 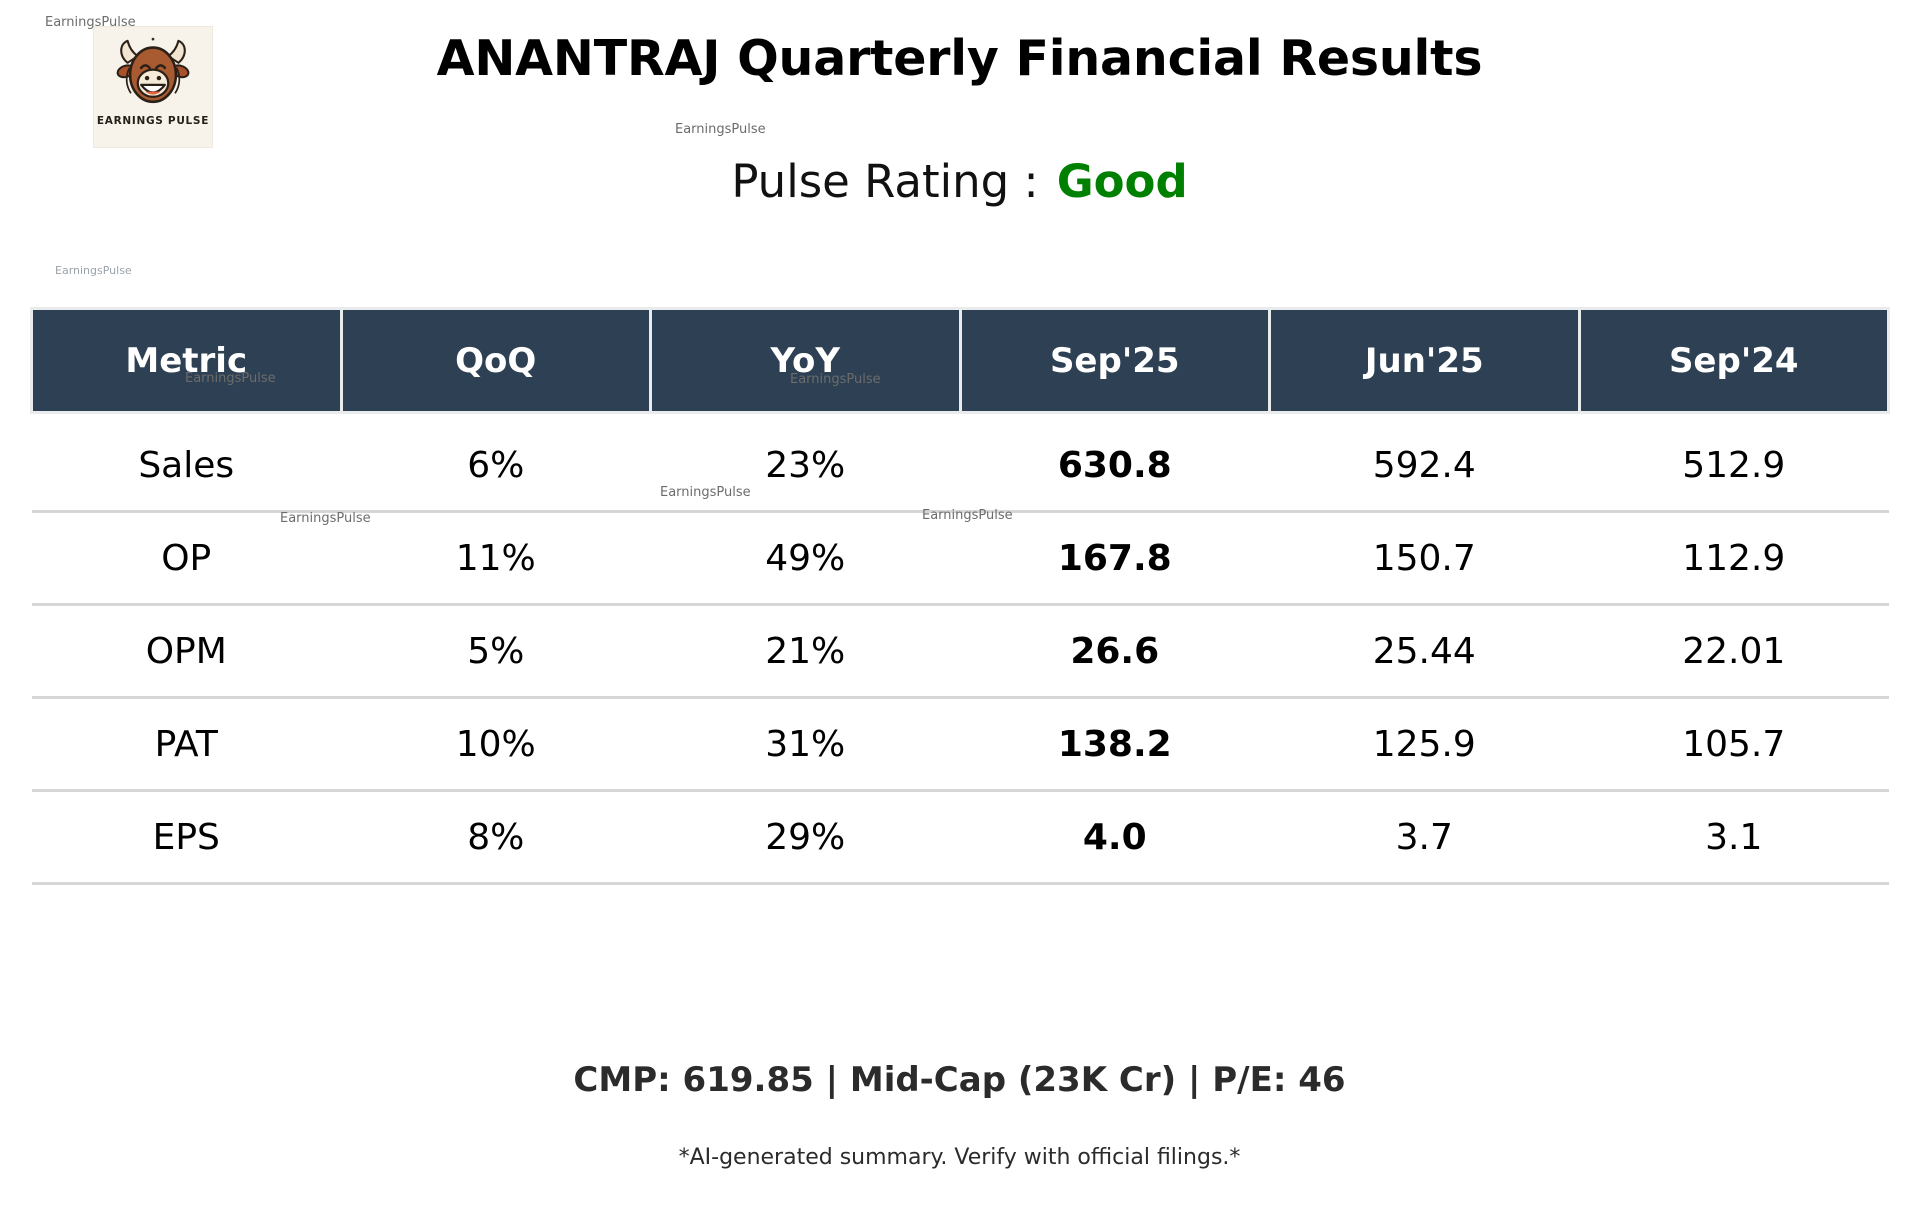 I want to click on column-header-yoy: YoY, so click(x=806, y=360).